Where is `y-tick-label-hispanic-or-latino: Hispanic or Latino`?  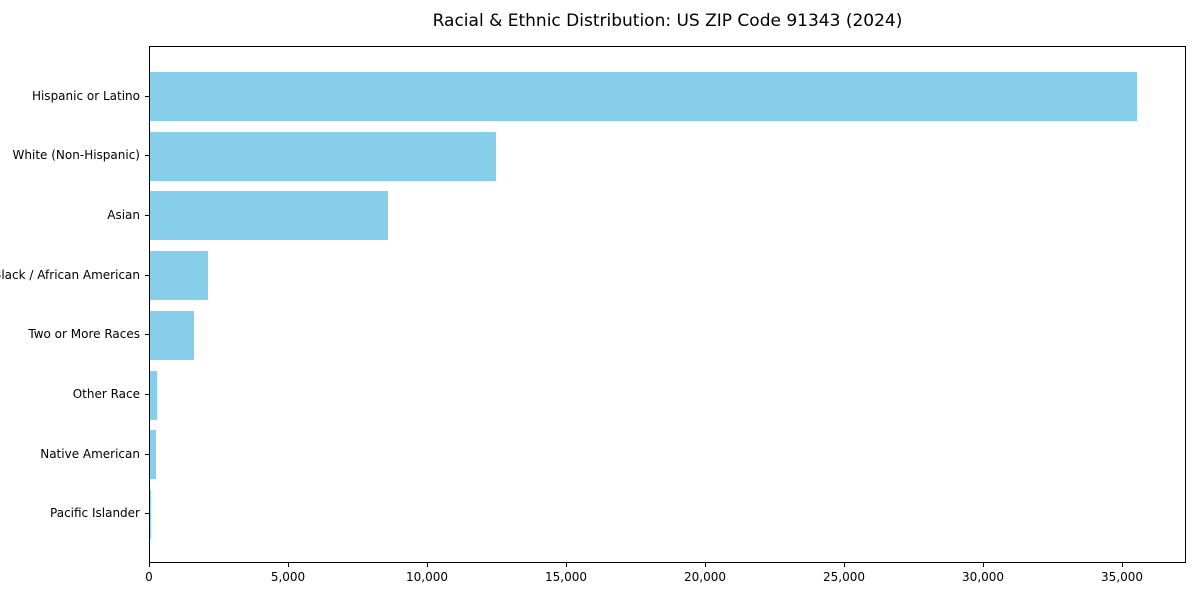 y-tick-label-hispanic-or-latino: Hispanic or Latino is located at coordinates (85, 95).